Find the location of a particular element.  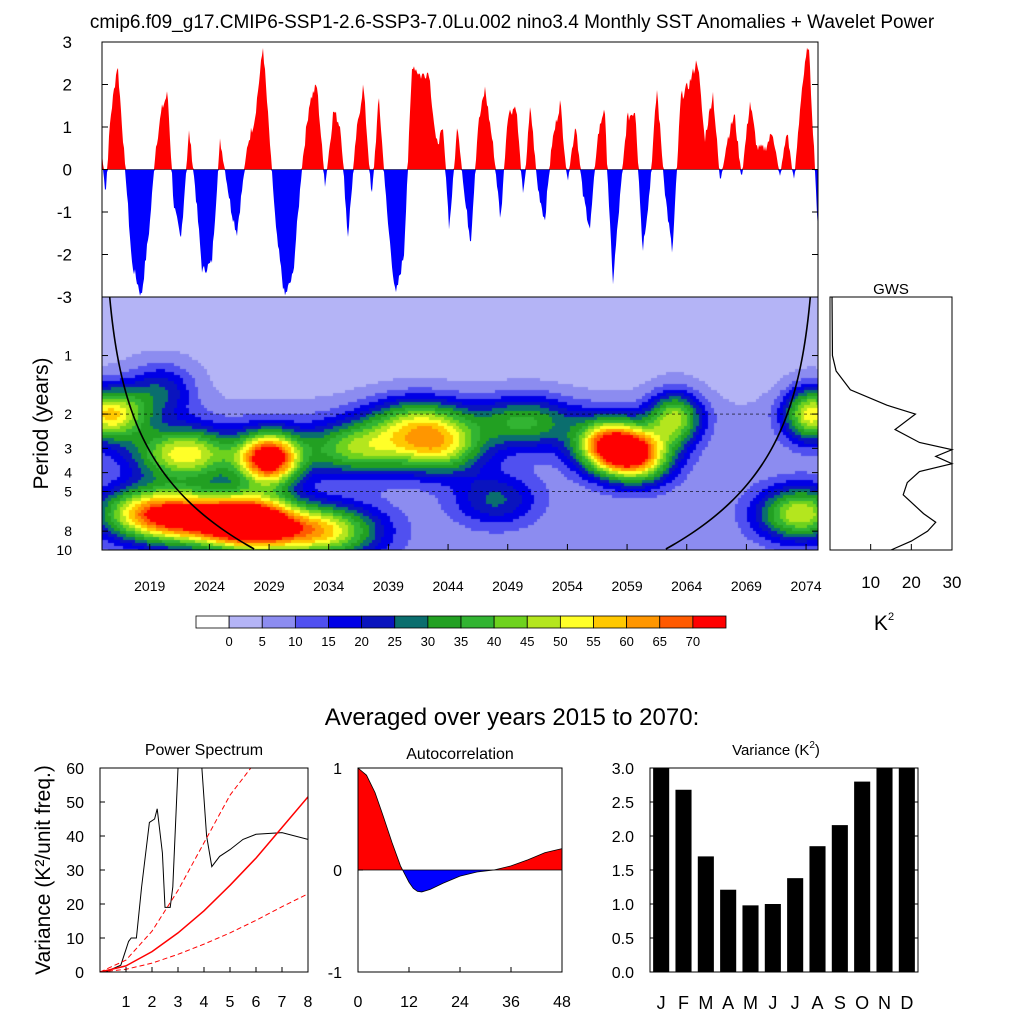

x-tick-label: 2034 is located at coordinates (328, 586).